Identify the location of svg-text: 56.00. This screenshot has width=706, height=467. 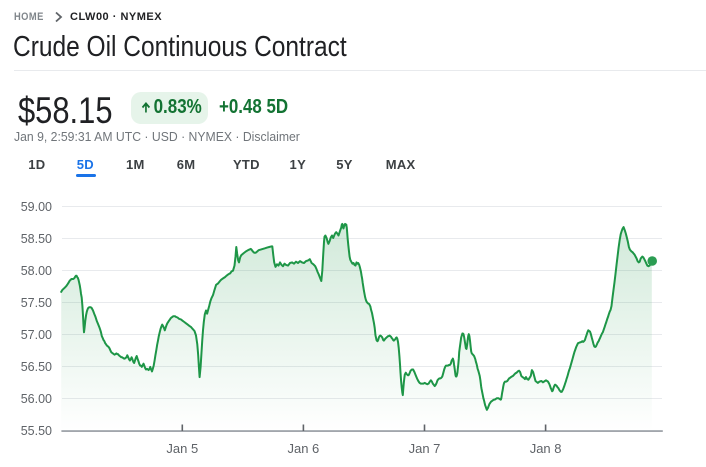
(36, 399).